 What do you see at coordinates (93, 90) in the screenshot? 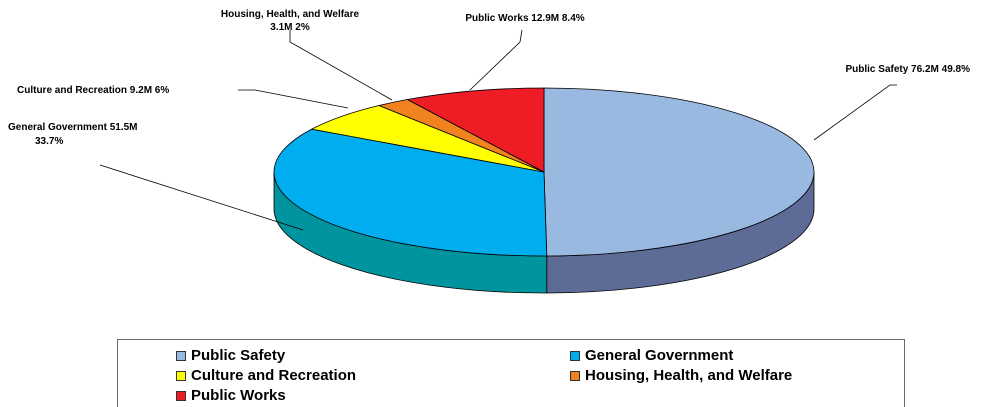
I see `label-culture-recreation: Culture and Recreation 9.2M 6%` at bounding box center [93, 90].